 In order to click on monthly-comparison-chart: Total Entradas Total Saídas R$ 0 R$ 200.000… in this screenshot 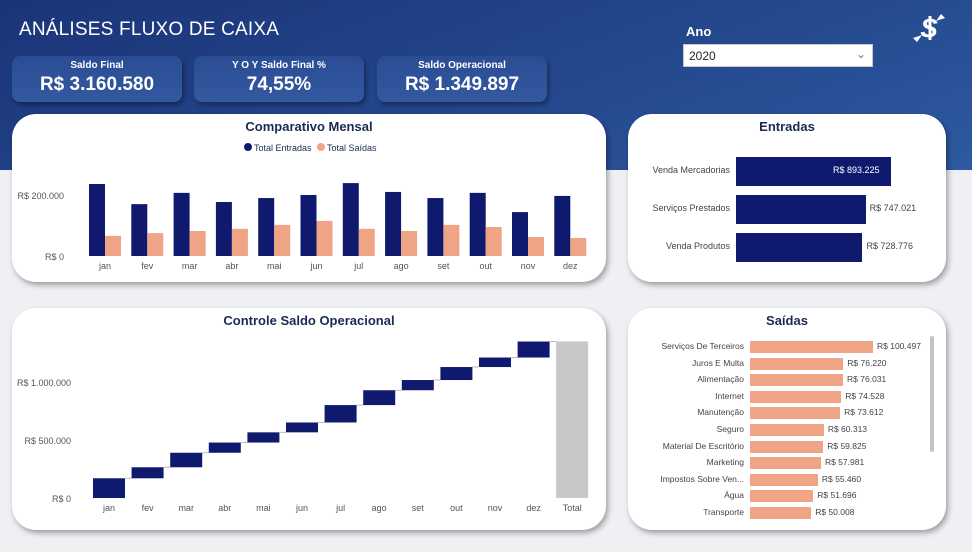, I will do `click(302, 207)`.